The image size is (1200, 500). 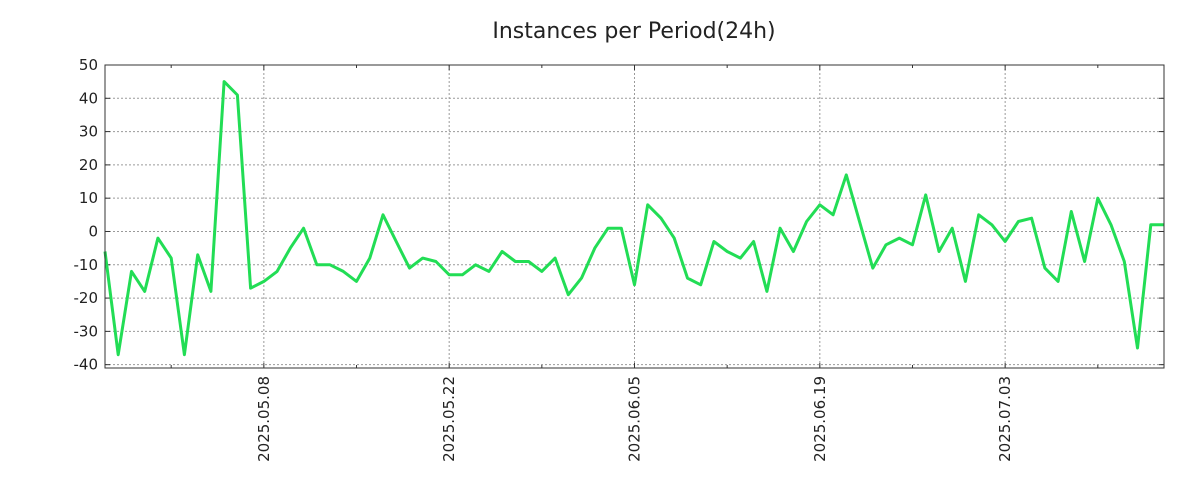 What do you see at coordinates (633, 31) in the screenshot?
I see `chart-title: Instances per Period(24h)` at bounding box center [633, 31].